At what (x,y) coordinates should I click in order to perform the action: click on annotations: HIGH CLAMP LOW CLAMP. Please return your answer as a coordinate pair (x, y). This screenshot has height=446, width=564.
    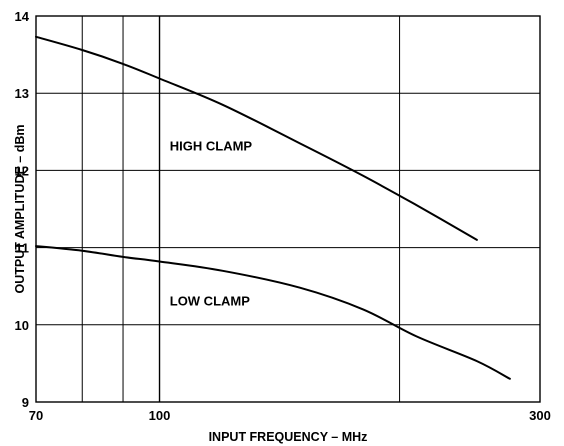
    Looking at the image, I should click on (211, 223).